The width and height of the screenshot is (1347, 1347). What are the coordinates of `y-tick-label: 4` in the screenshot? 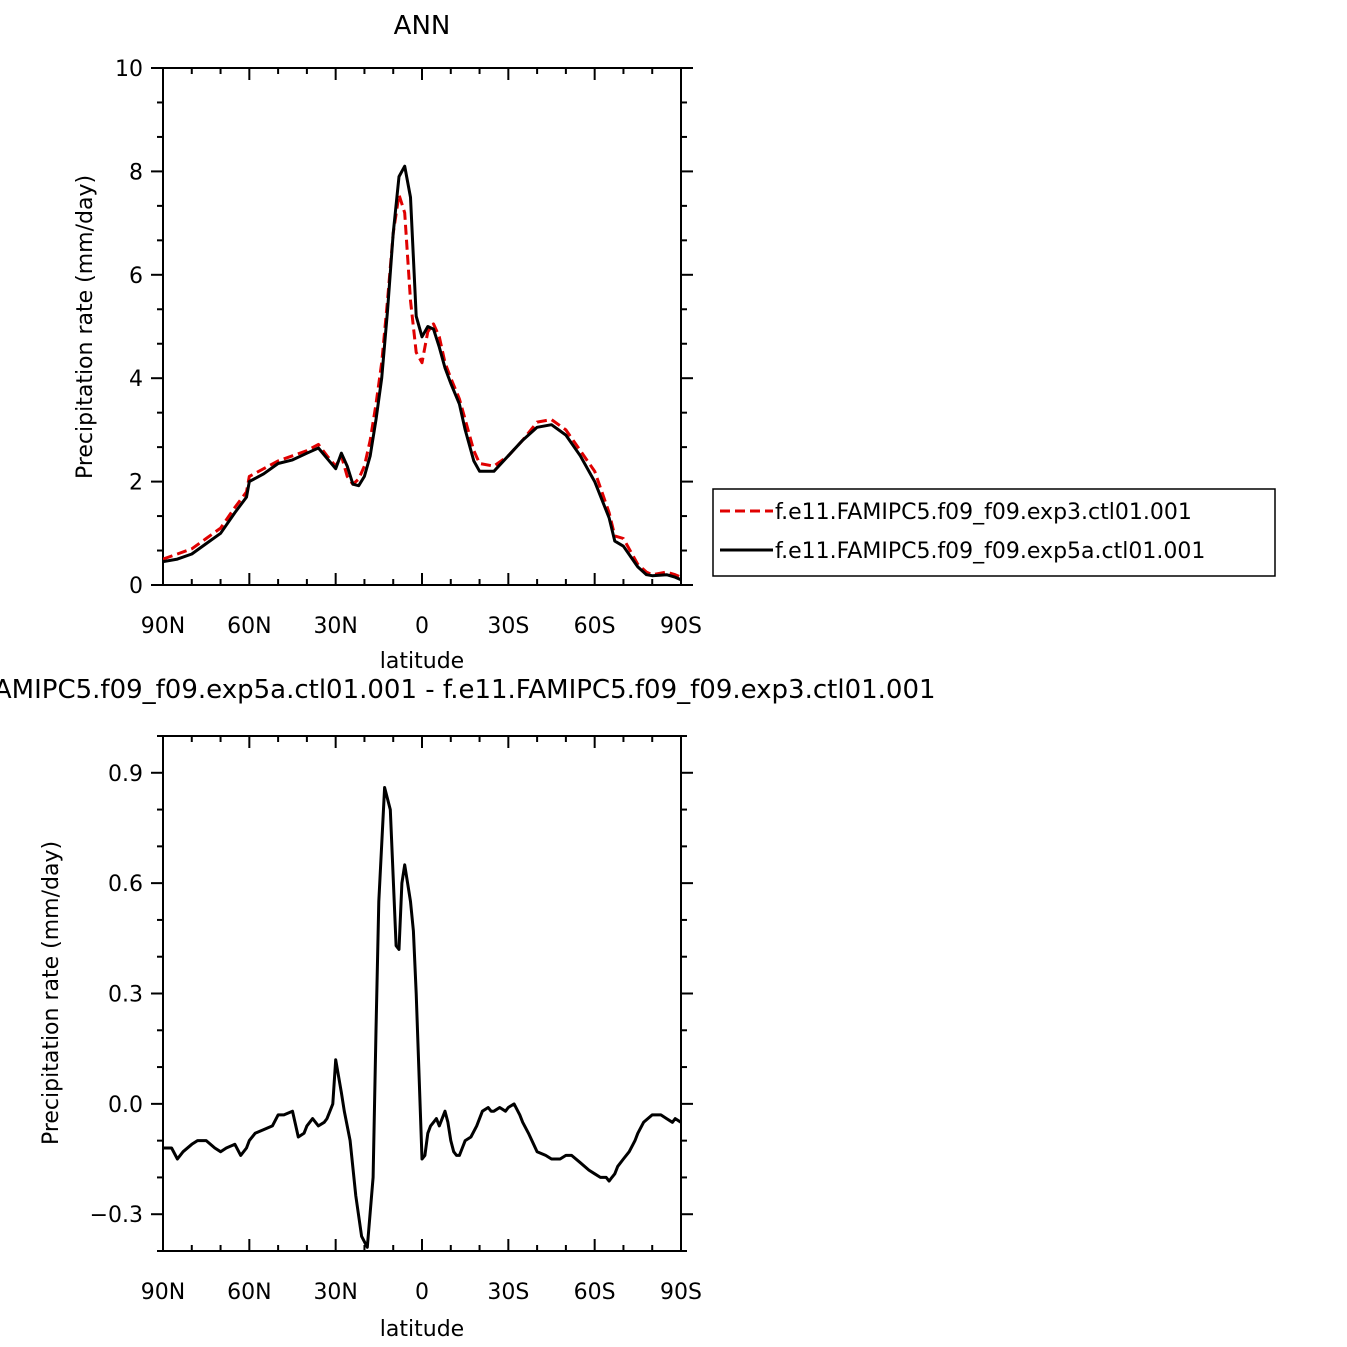 It's located at (136, 379).